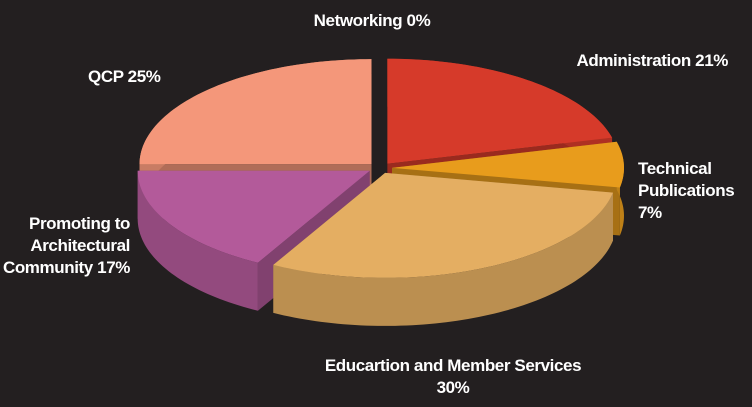  Describe the element at coordinates (113, 267) in the screenshot. I see `value-label: 17%` at that location.